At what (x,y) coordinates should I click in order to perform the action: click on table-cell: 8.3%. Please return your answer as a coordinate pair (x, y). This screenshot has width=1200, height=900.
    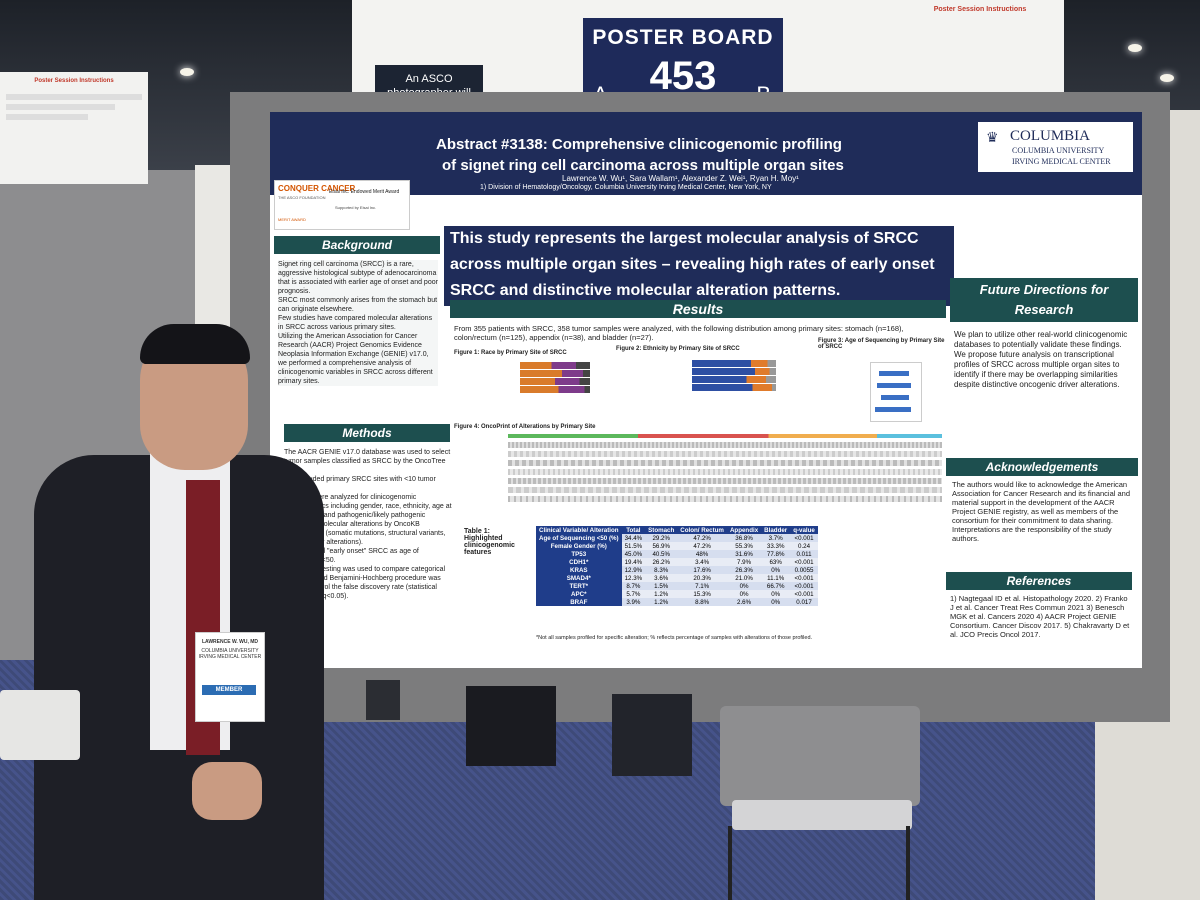
    Looking at the image, I should click on (661, 570).